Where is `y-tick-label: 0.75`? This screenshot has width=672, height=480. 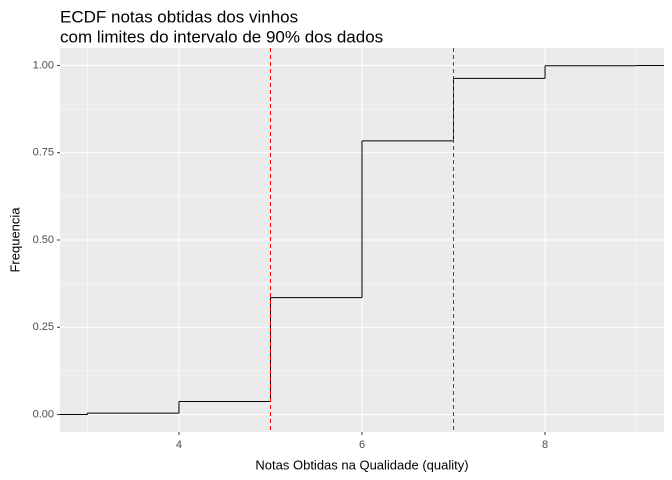 y-tick-label: 0.75 is located at coordinates (43, 153).